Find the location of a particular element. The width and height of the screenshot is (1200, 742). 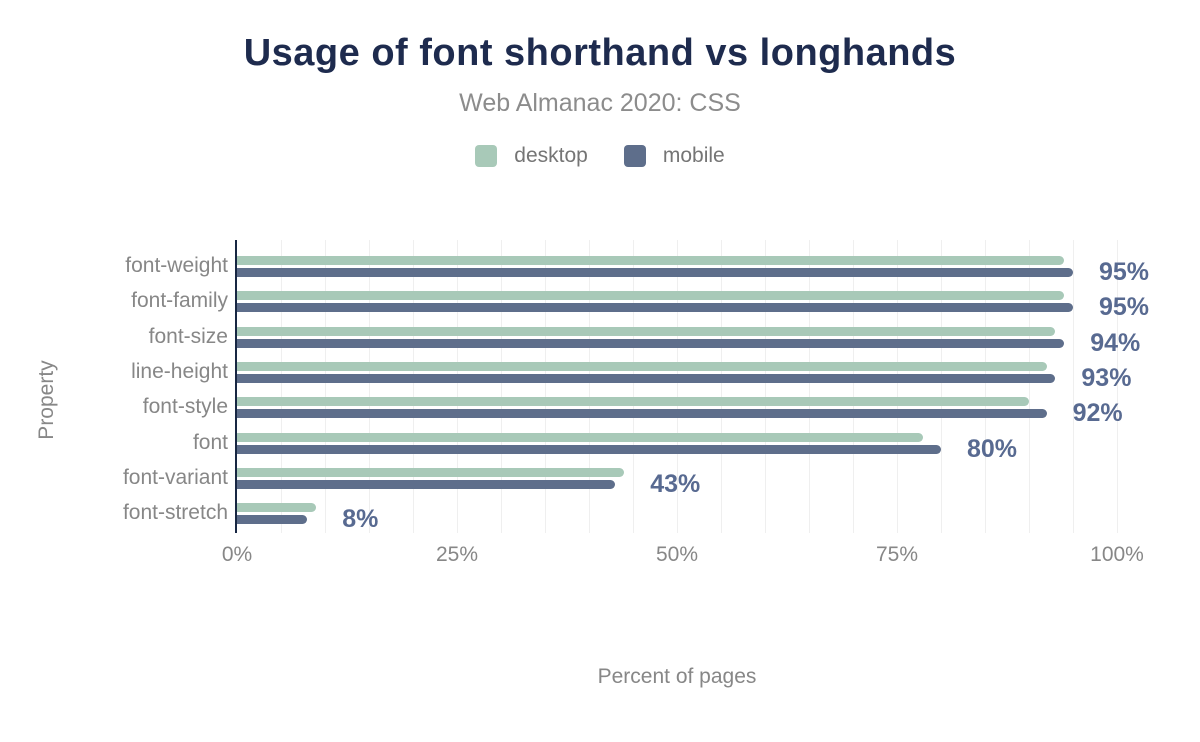

category-label: font-stretch is located at coordinates (175, 513).